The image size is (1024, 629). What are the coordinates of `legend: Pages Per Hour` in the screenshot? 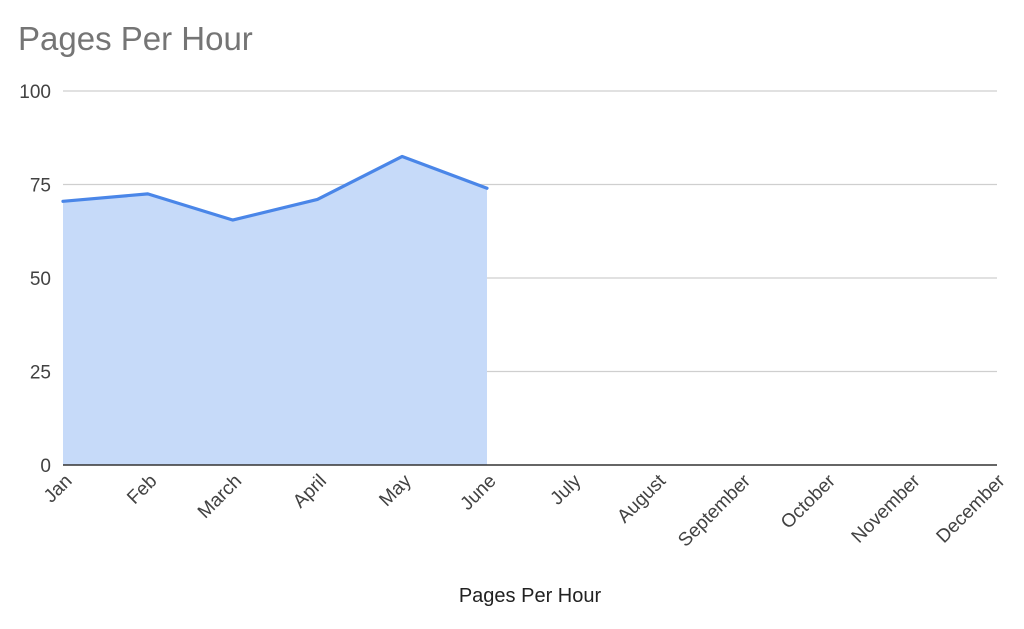 It's located at (530, 596).